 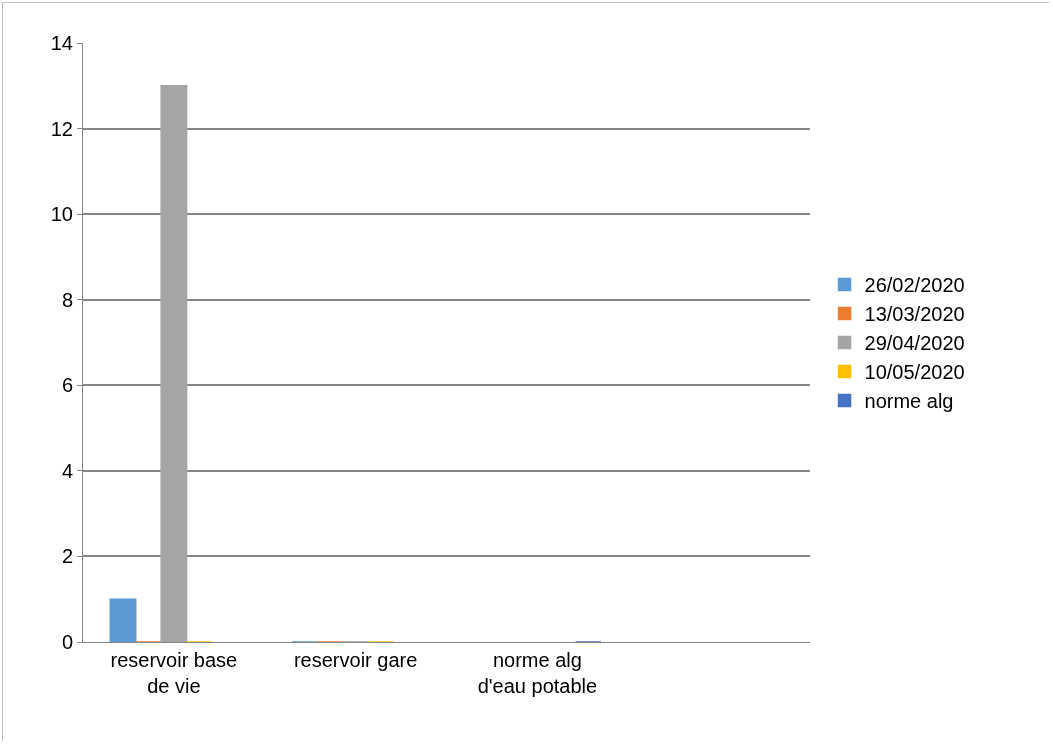 What do you see at coordinates (914, 314) in the screenshot?
I see `legend-label: 13/03/2020` at bounding box center [914, 314].